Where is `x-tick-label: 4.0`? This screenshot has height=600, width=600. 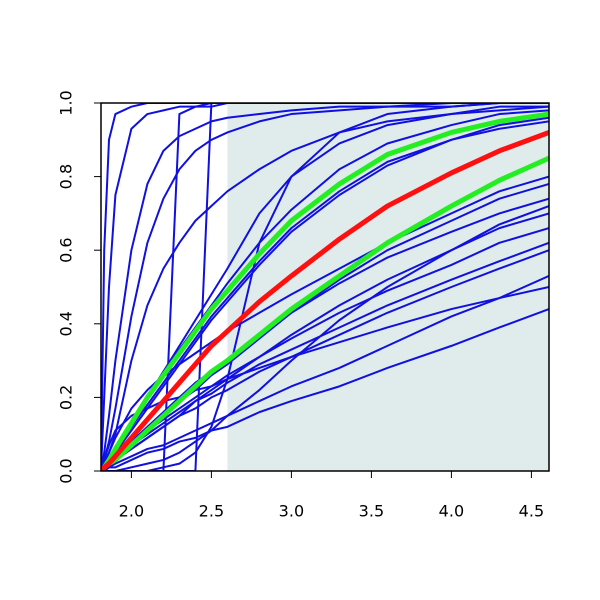 x-tick-label: 4.0 is located at coordinates (451, 511).